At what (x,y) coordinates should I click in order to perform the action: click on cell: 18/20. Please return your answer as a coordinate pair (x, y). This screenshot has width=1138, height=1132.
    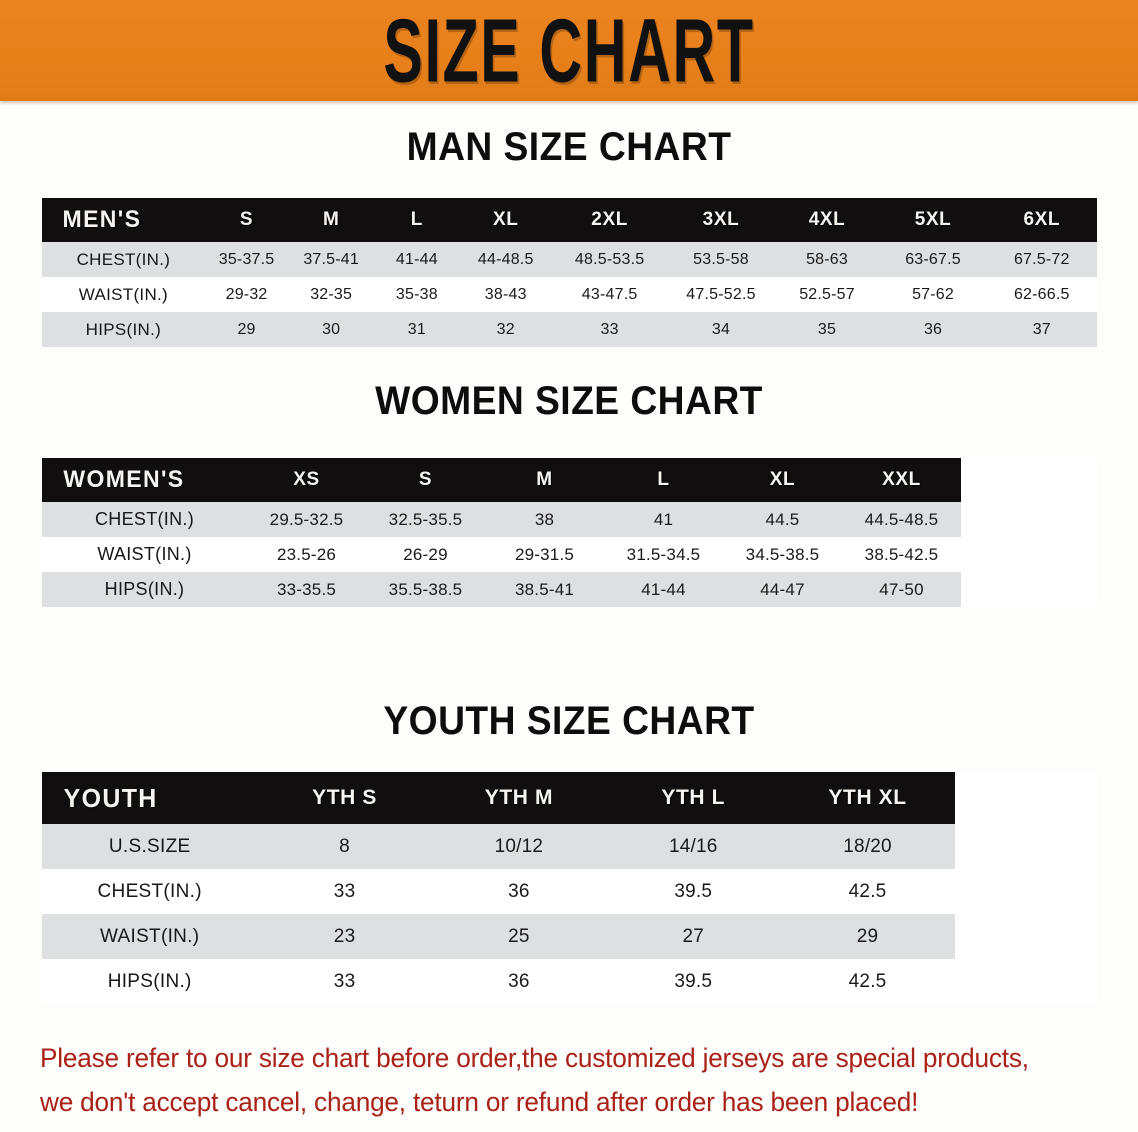
    Looking at the image, I should click on (867, 846).